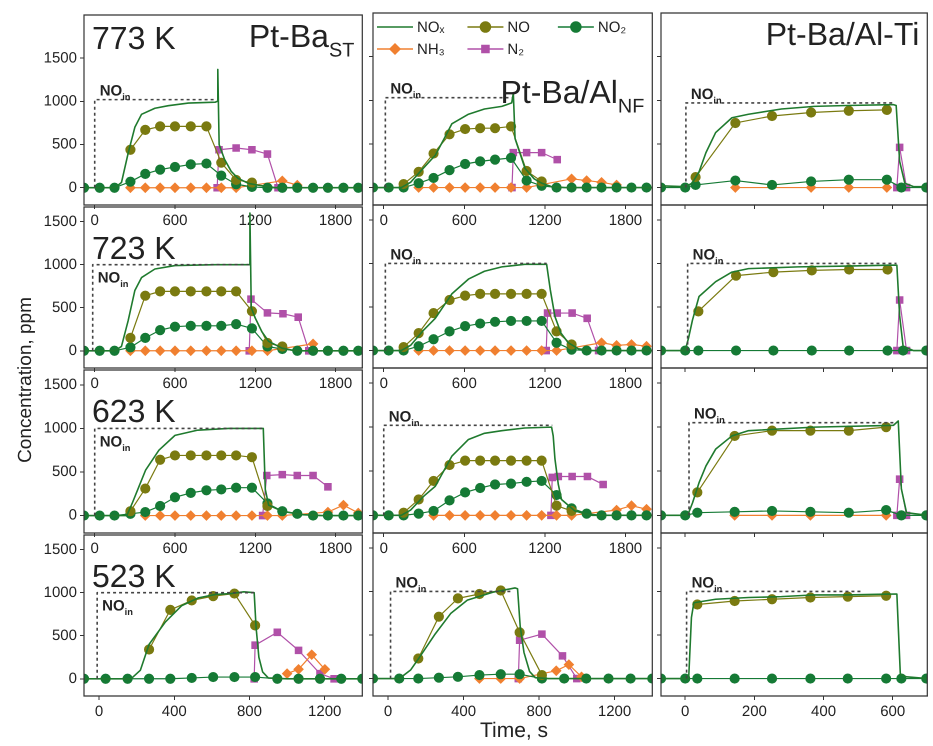 The image size is (933, 746). Describe the element at coordinates (514, 731) in the screenshot. I see `x-axis-title: Time, s` at that location.